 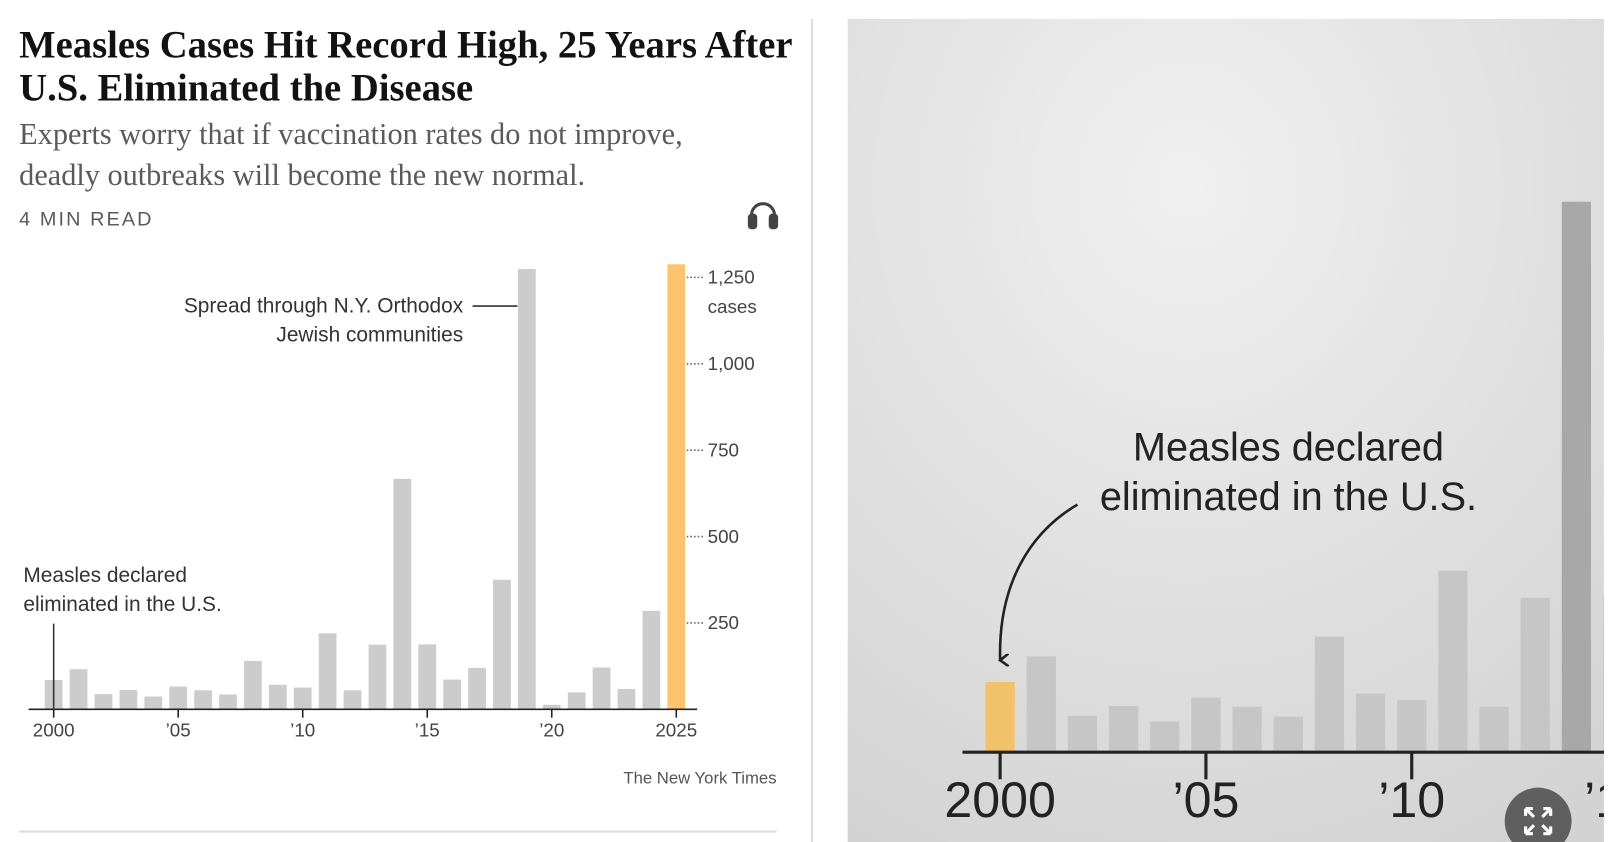 What do you see at coordinates (731, 277) in the screenshot?
I see `y-tick-label: 1,250` at bounding box center [731, 277].